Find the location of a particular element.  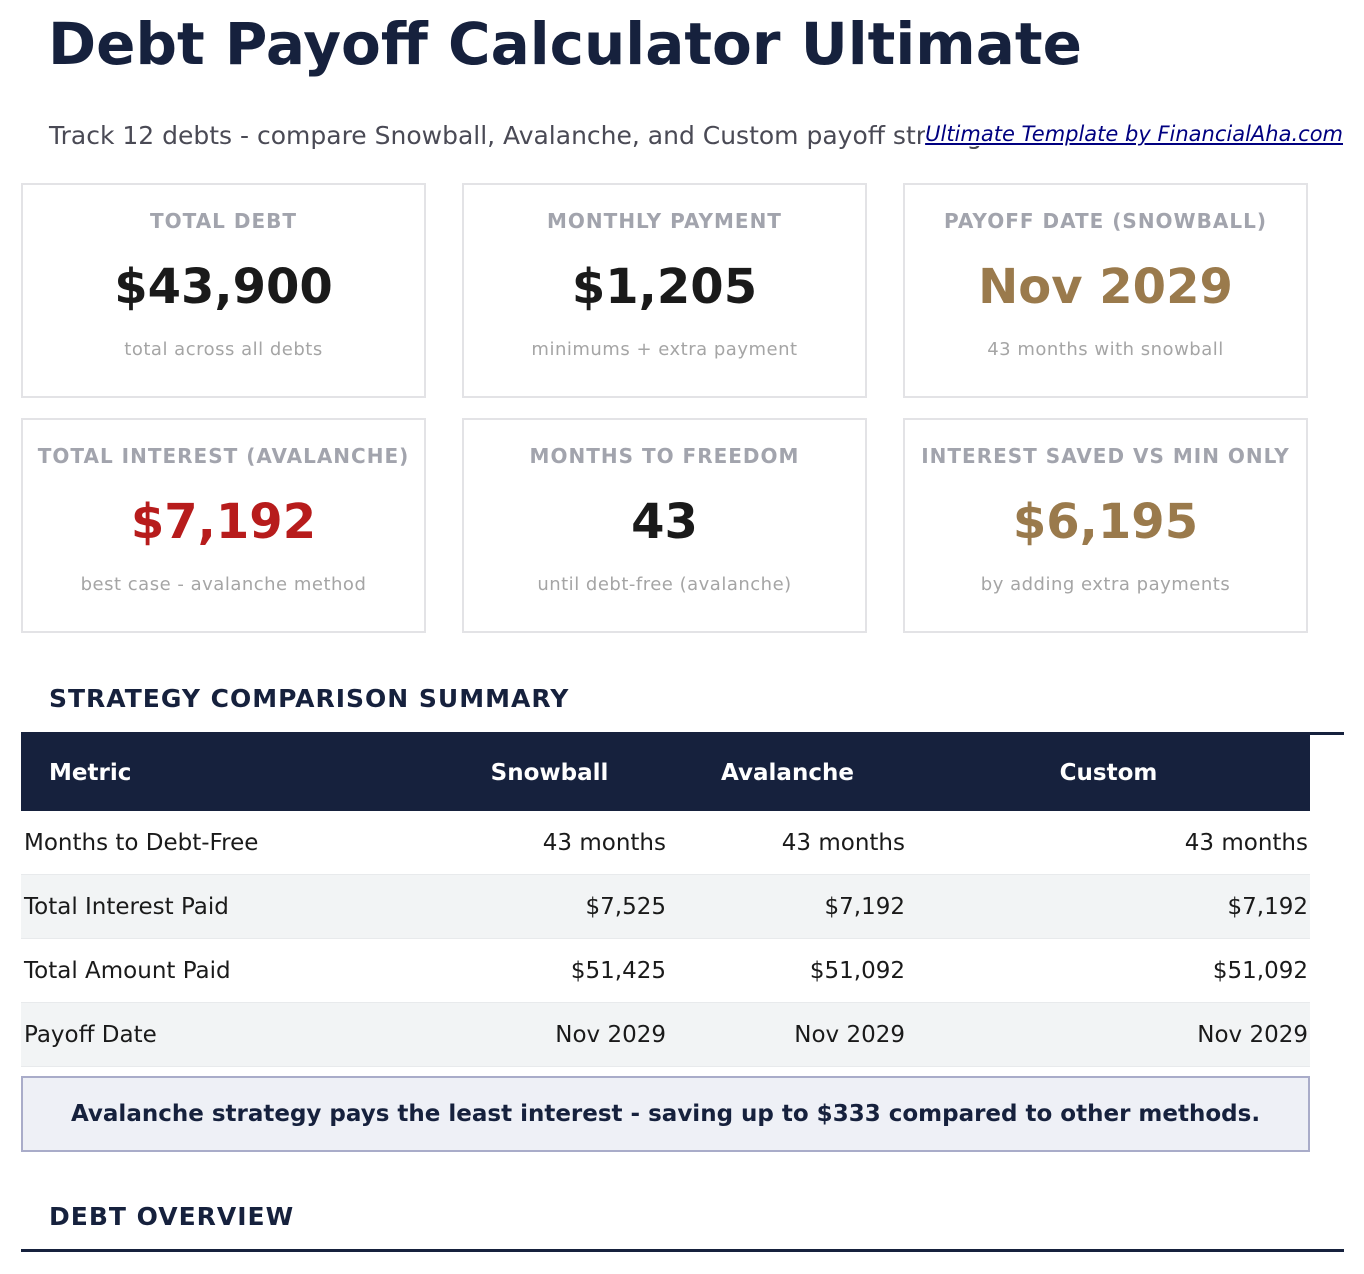

card-subtext: until debt-free (avalanche) is located at coordinates (664, 584).